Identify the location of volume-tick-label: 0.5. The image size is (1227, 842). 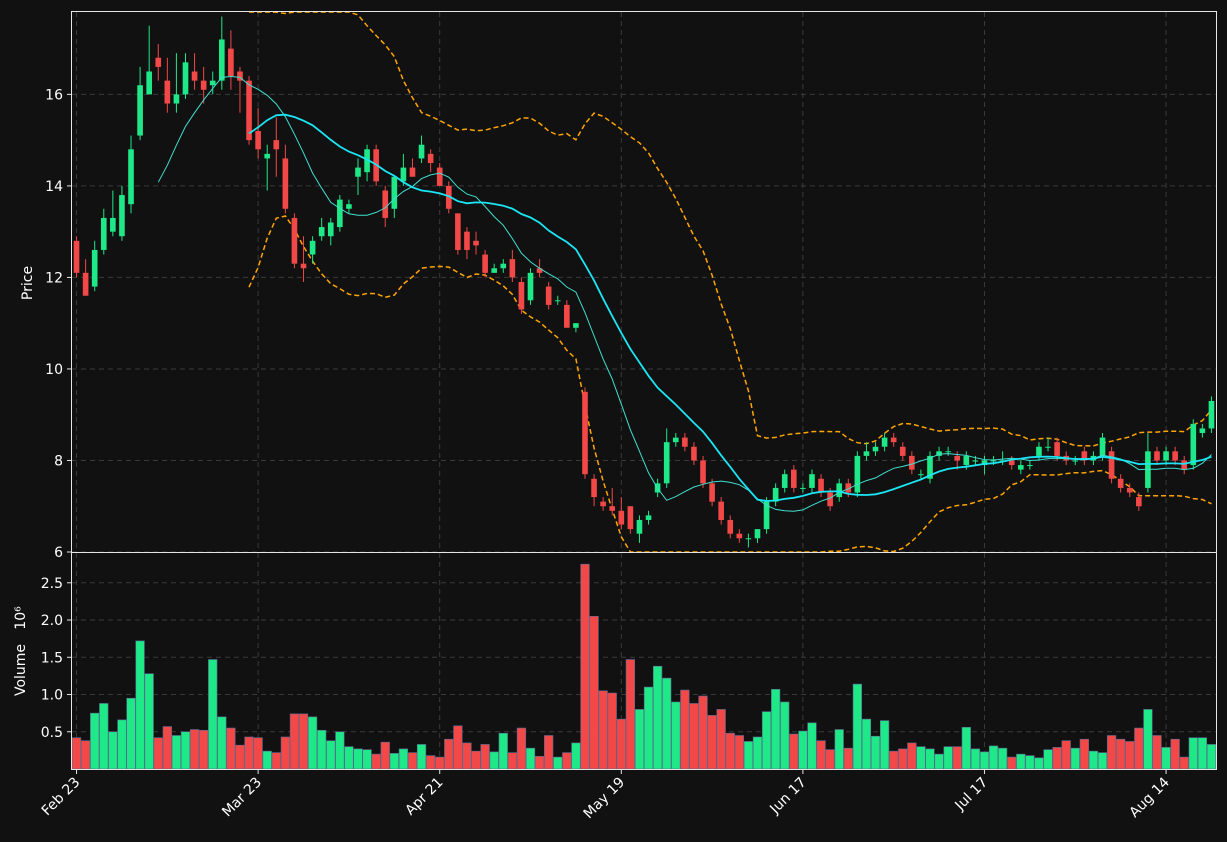
(52, 733).